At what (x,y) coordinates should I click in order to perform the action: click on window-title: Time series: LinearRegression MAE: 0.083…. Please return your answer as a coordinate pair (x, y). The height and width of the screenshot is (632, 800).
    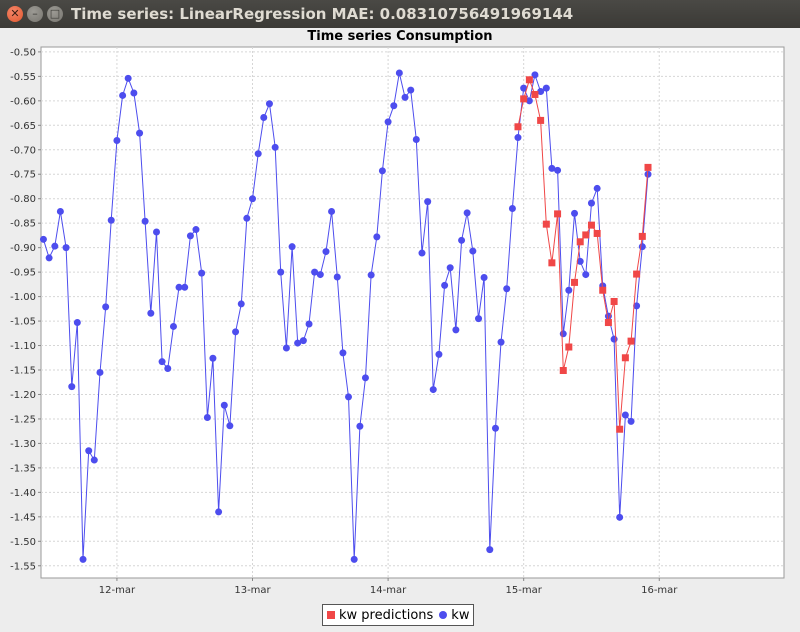
    Looking at the image, I should click on (322, 14).